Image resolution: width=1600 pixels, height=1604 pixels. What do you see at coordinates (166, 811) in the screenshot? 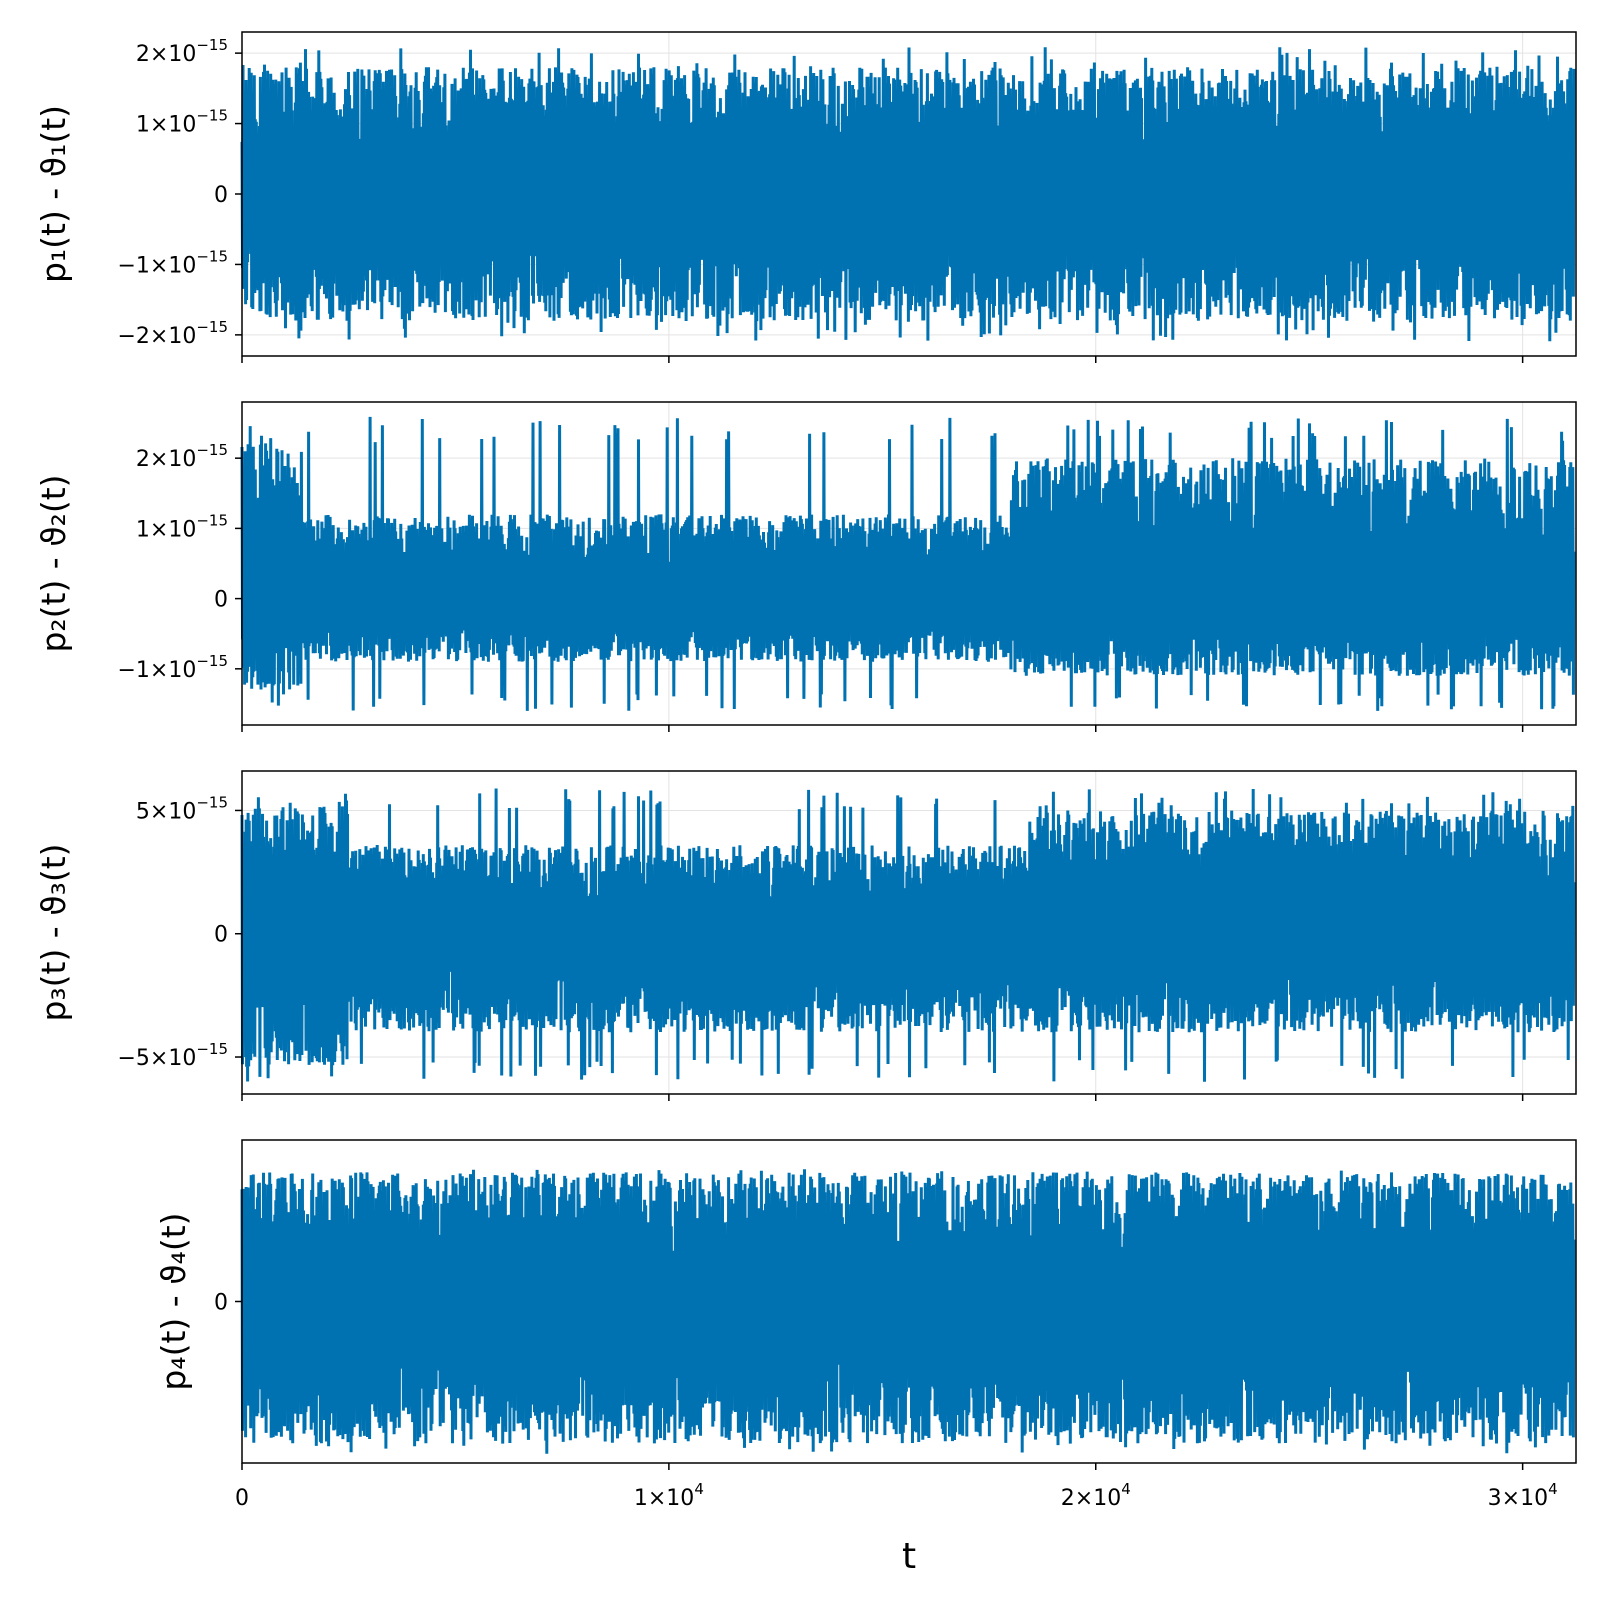
I see `y-tick-label-mantissa: 5×10` at bounding box center [166, 811].